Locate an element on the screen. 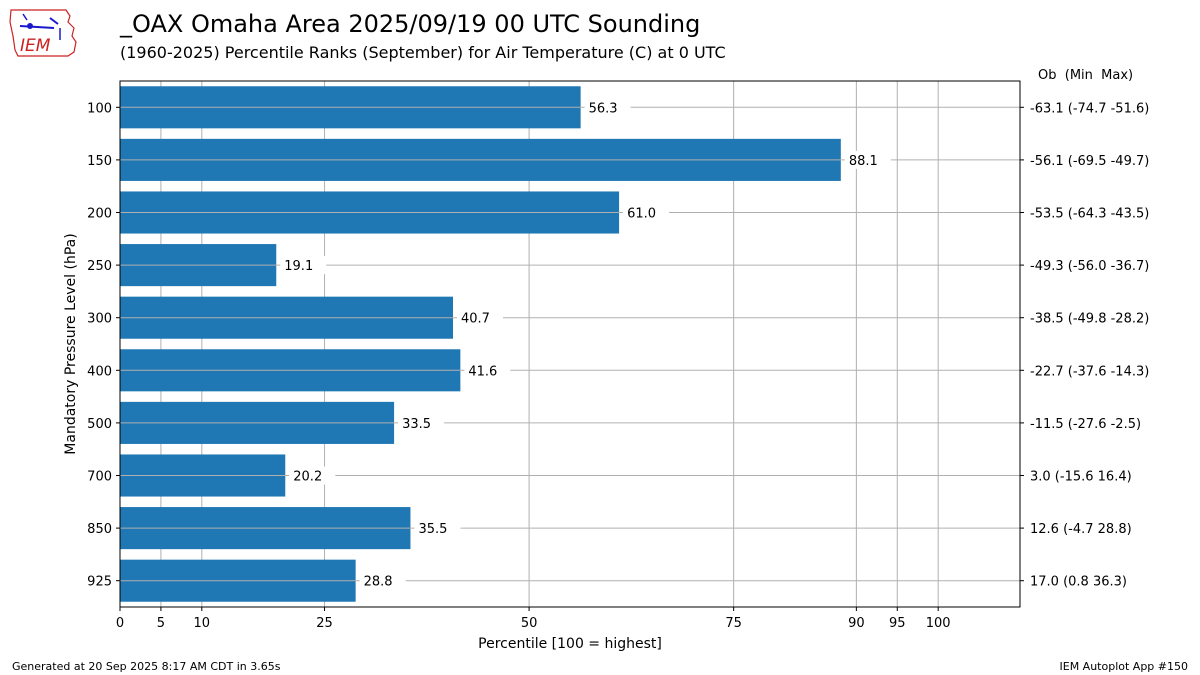 The width and height of the screenshot is (1200, 675). x-tick-label: 50 is located at coordinates (529, 623).